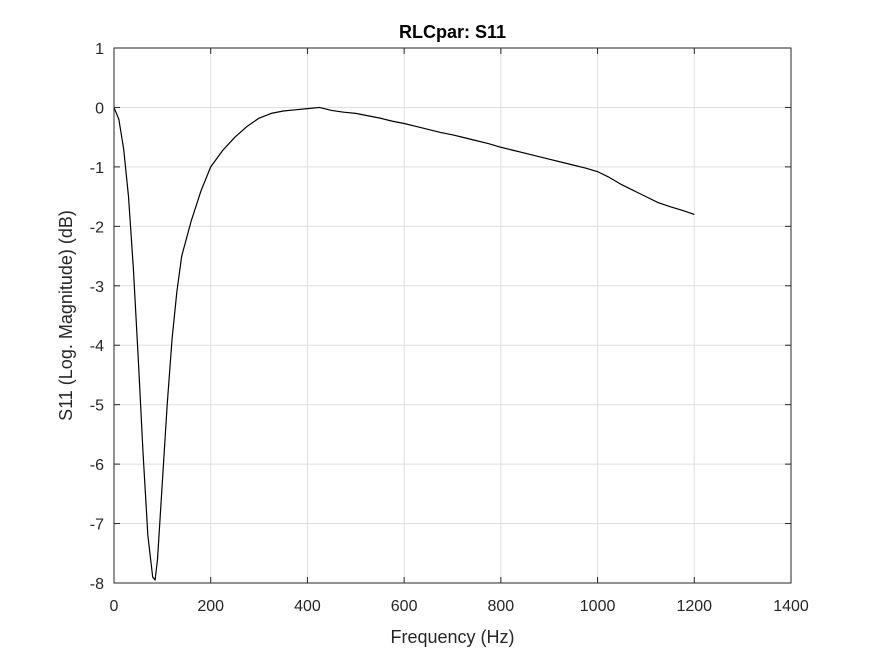  Describe the element at coordinates (452, 32) in the screenshot. I see `chart-title: RLCpar: S11` at that location.